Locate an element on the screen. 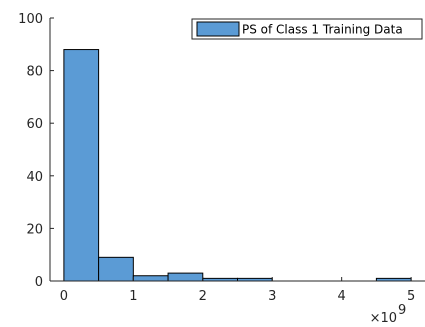  x-tick-label: 3 is located at coordinates (272, 296).